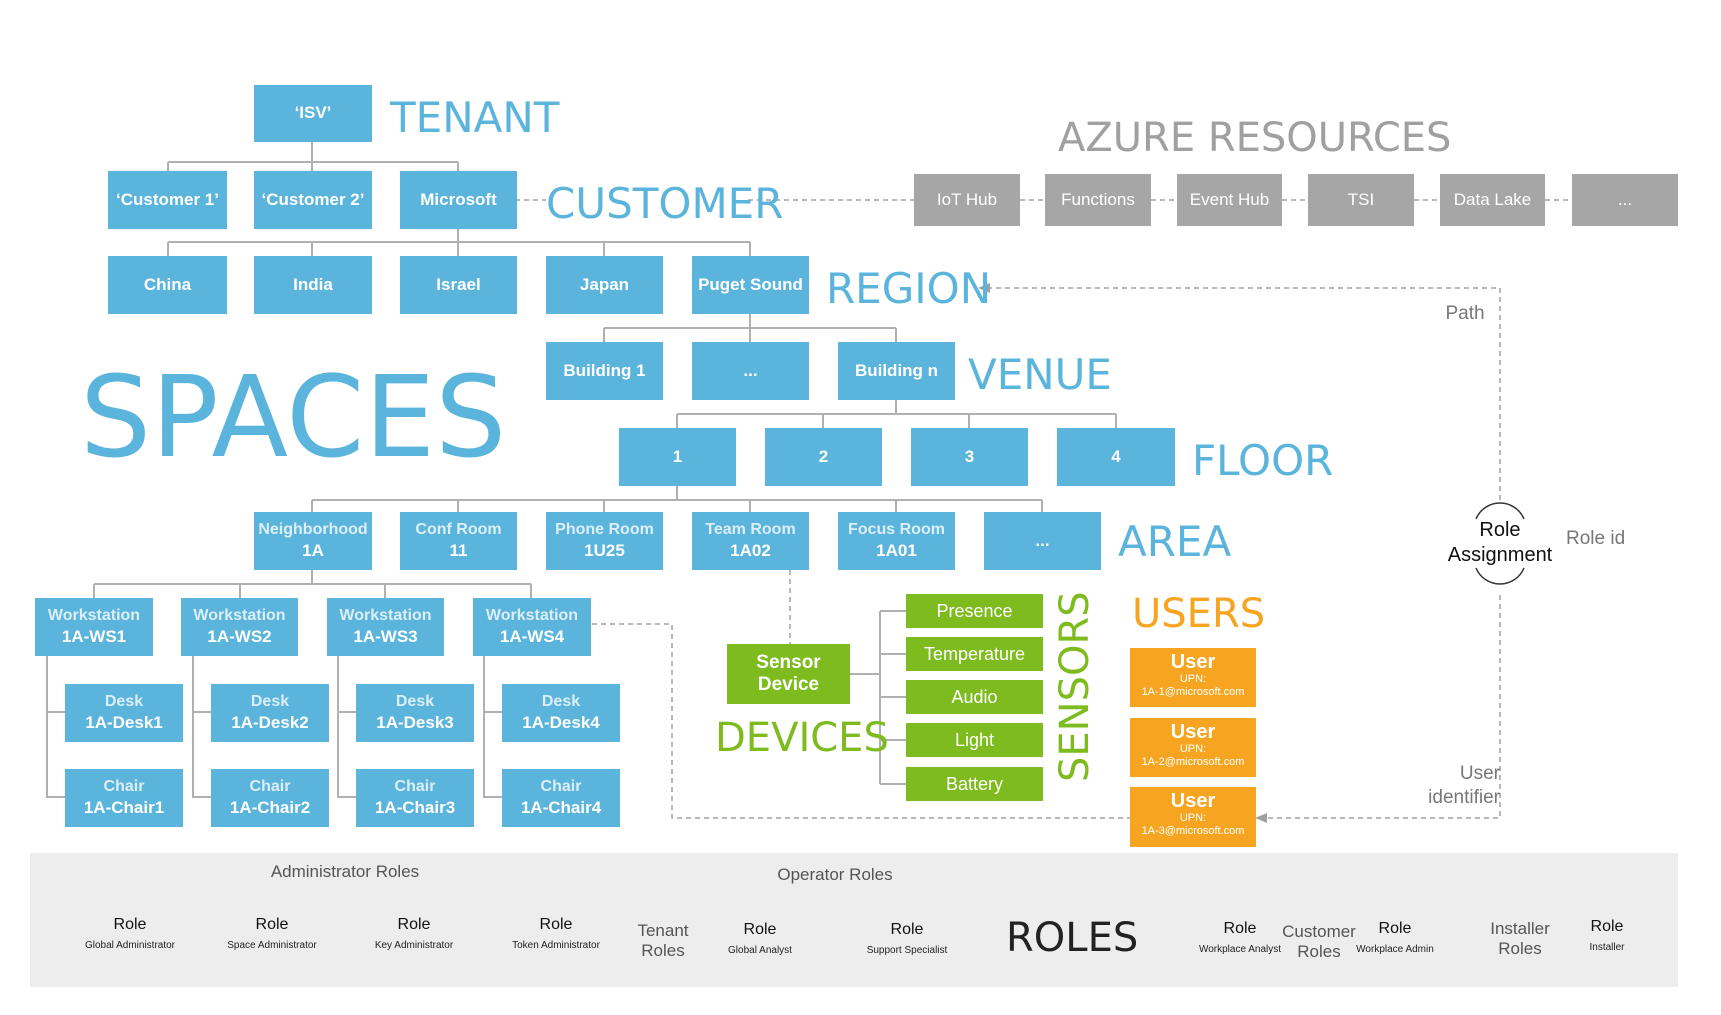  I want to click on region-box: India, so click(313, 285).